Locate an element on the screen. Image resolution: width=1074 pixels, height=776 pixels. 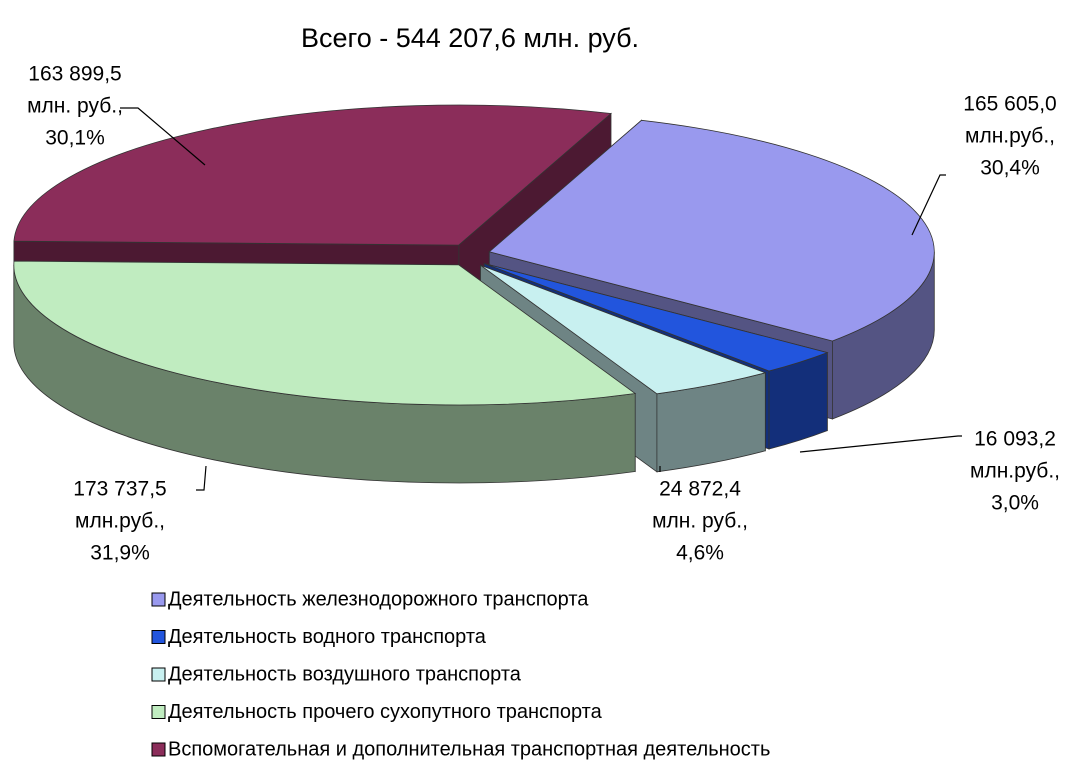
data-label: 163 899,5 is located at coordinates (74, 74).